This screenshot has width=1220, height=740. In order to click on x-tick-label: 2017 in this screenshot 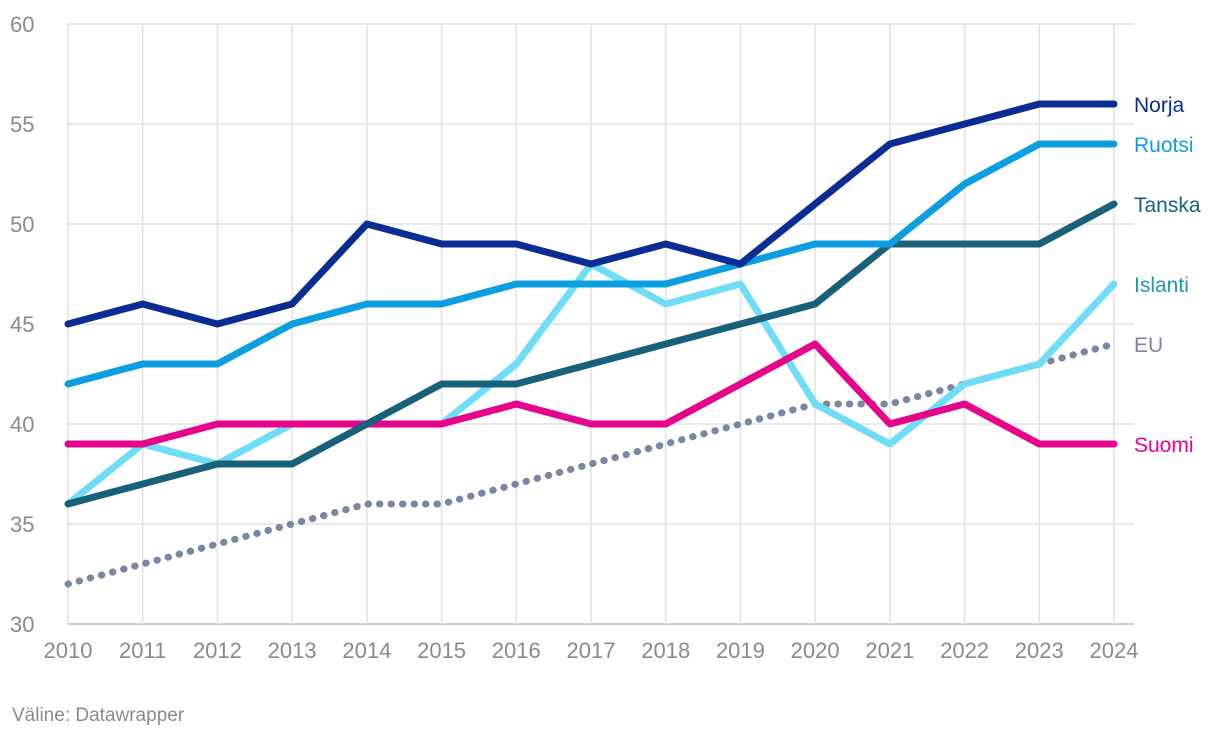, I will do `click(591, 650)`.